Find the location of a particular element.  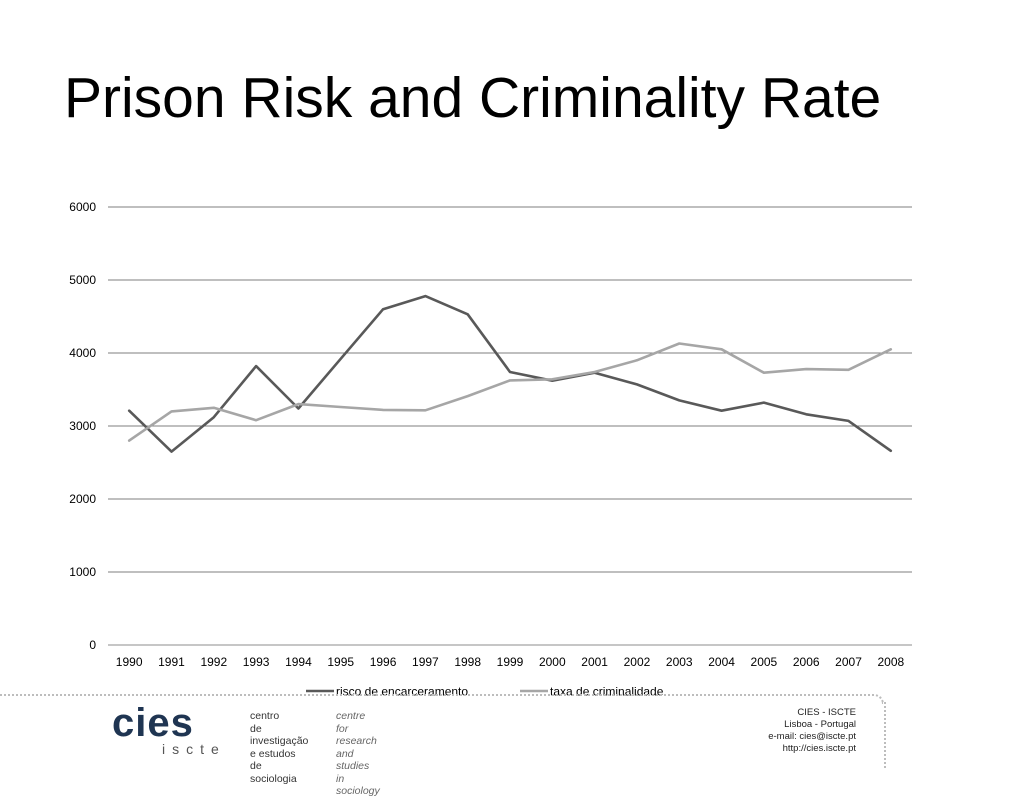

x-tick-label: 1998 is located at coordinates (467, 662).